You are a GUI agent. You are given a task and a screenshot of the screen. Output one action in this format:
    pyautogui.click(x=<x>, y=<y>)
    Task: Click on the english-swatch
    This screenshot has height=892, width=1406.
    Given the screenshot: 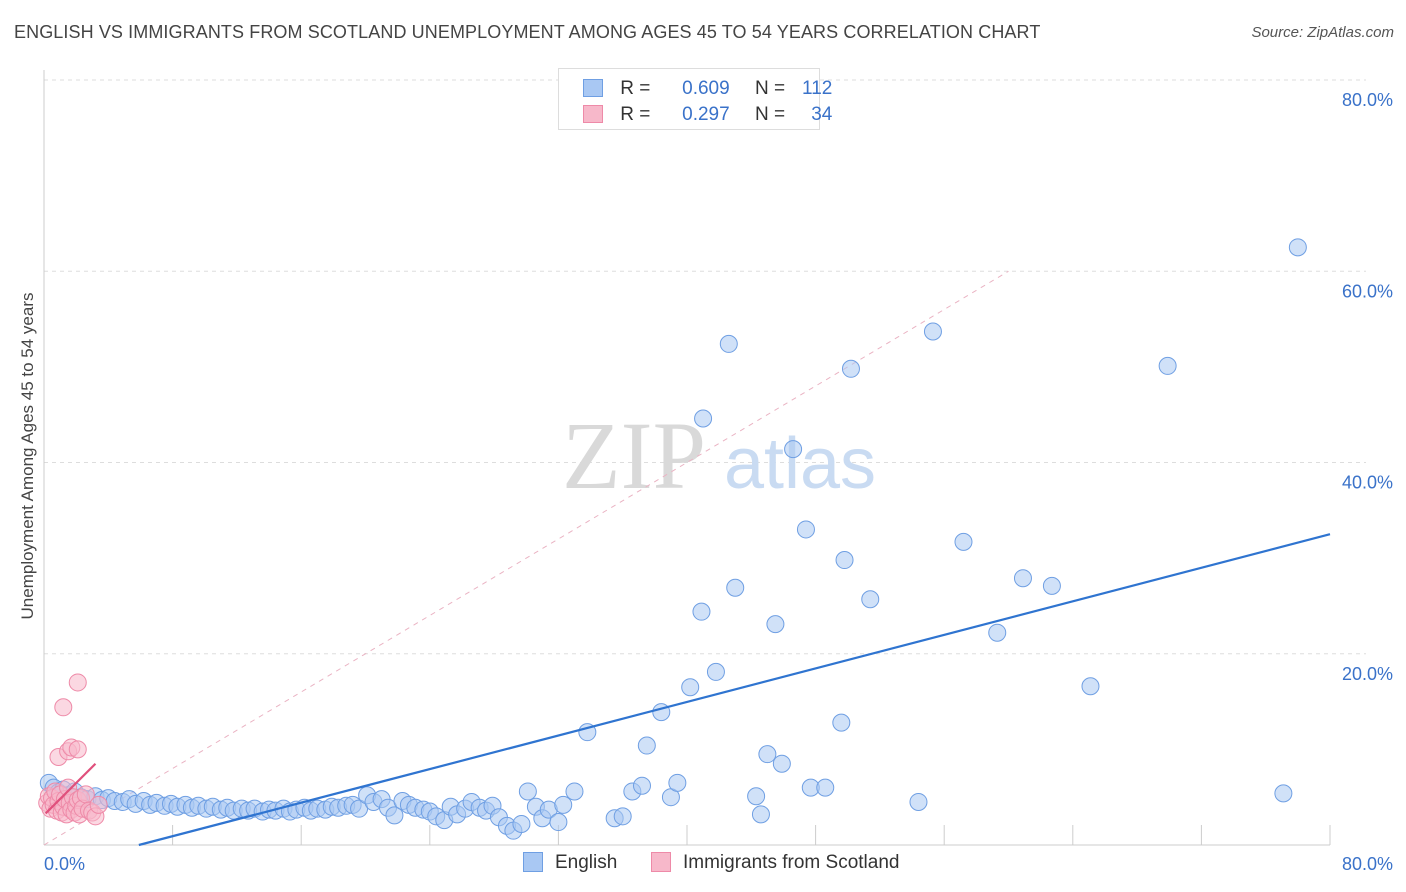 What is the action you would take?
    pyautogui.click(x=593, y=88)
    